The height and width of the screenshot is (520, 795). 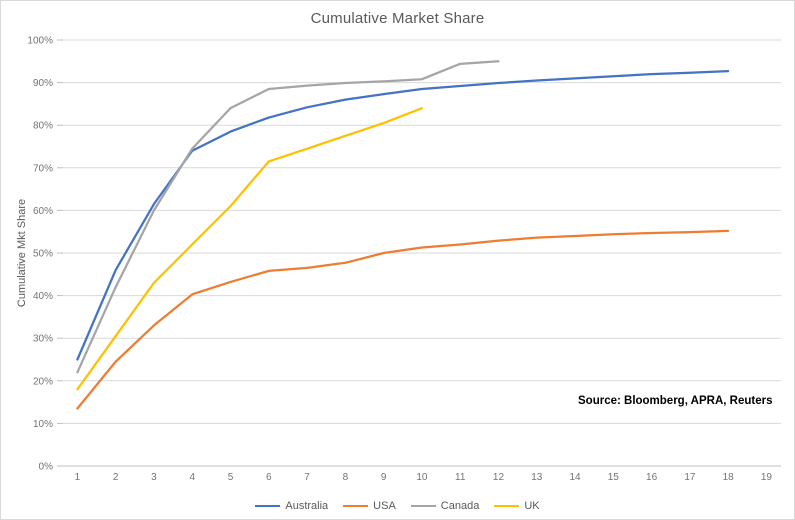 I want to click on y-tick-label: 100%, so click(x=40, y=41).